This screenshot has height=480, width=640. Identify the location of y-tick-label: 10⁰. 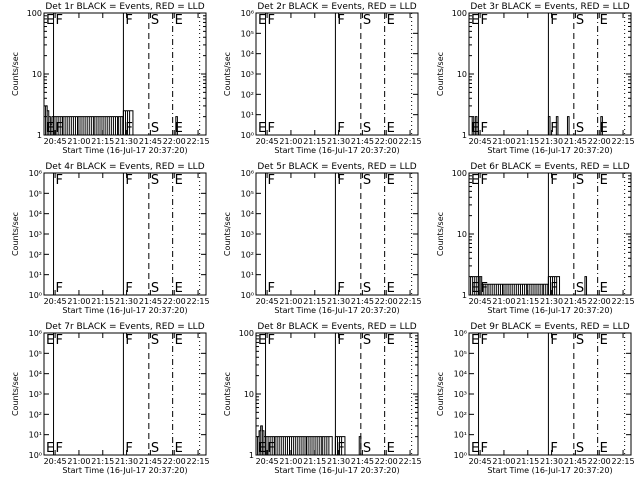
(460, 455).